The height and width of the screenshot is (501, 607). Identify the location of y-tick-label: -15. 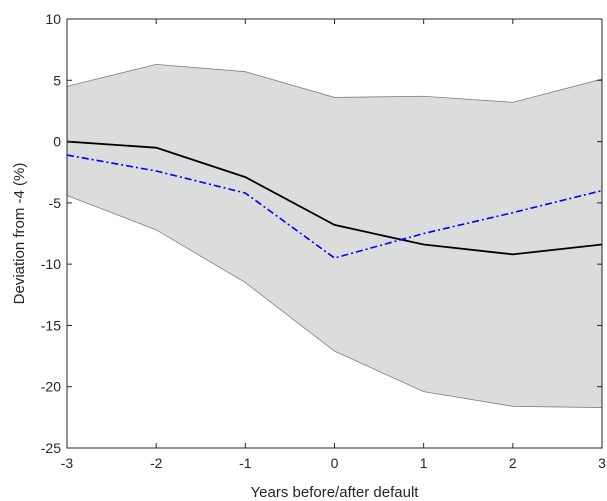
(51, 325).